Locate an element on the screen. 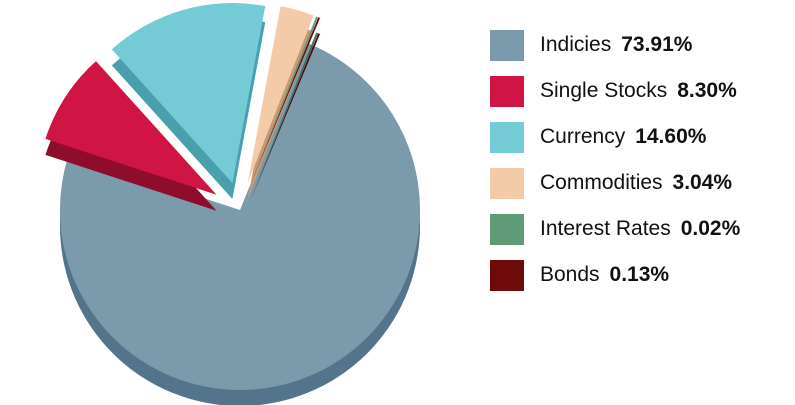  legend-item-single-stocks: Single Stocks 8.30% is located at coordinates (642, 91).